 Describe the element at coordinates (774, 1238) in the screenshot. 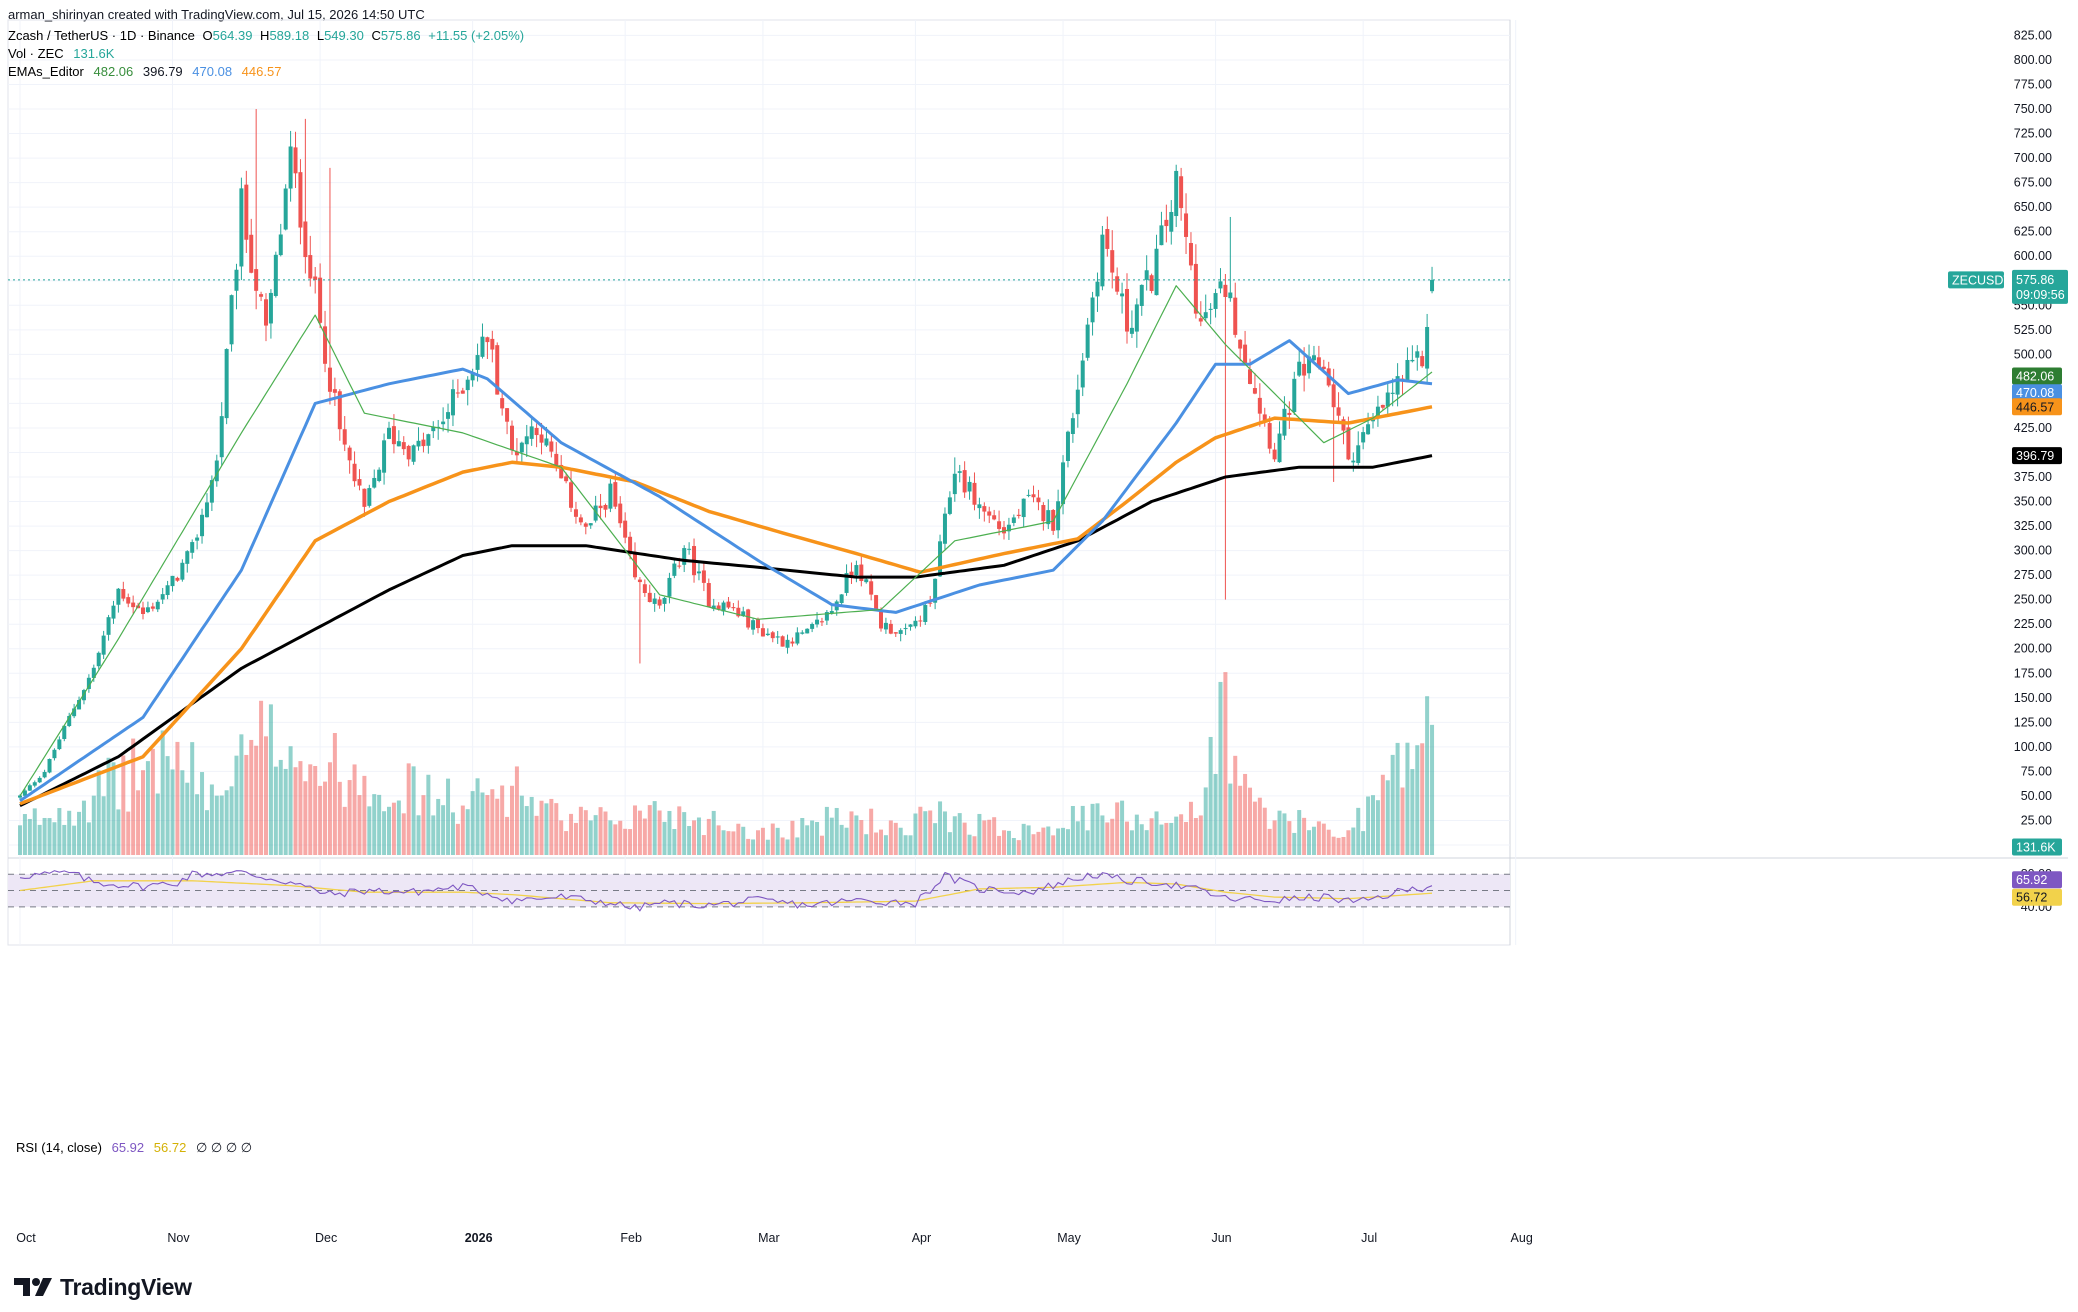

I see `time-axis: Oct Nov Dec 2026 Feb Mar Apr May Jun Jul Aug` at that location.